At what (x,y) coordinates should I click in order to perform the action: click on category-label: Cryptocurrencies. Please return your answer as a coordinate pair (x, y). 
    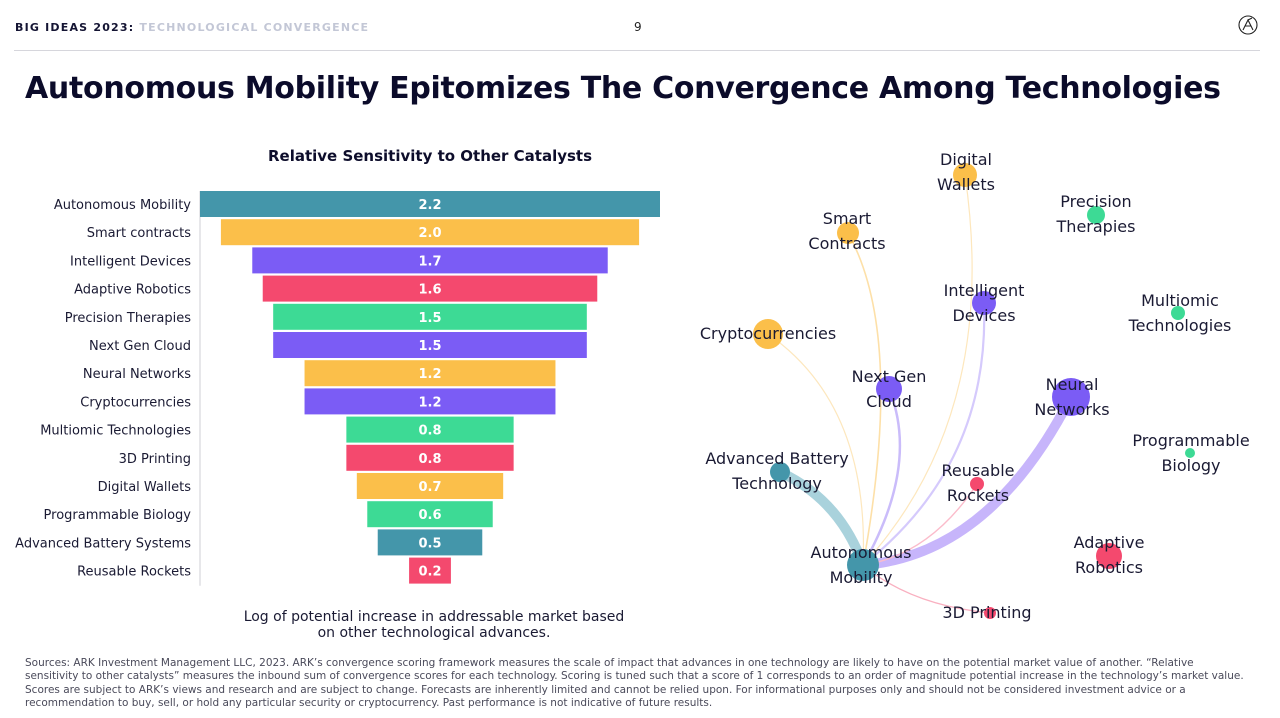
    Looking at the image, I should click on (135, 402).